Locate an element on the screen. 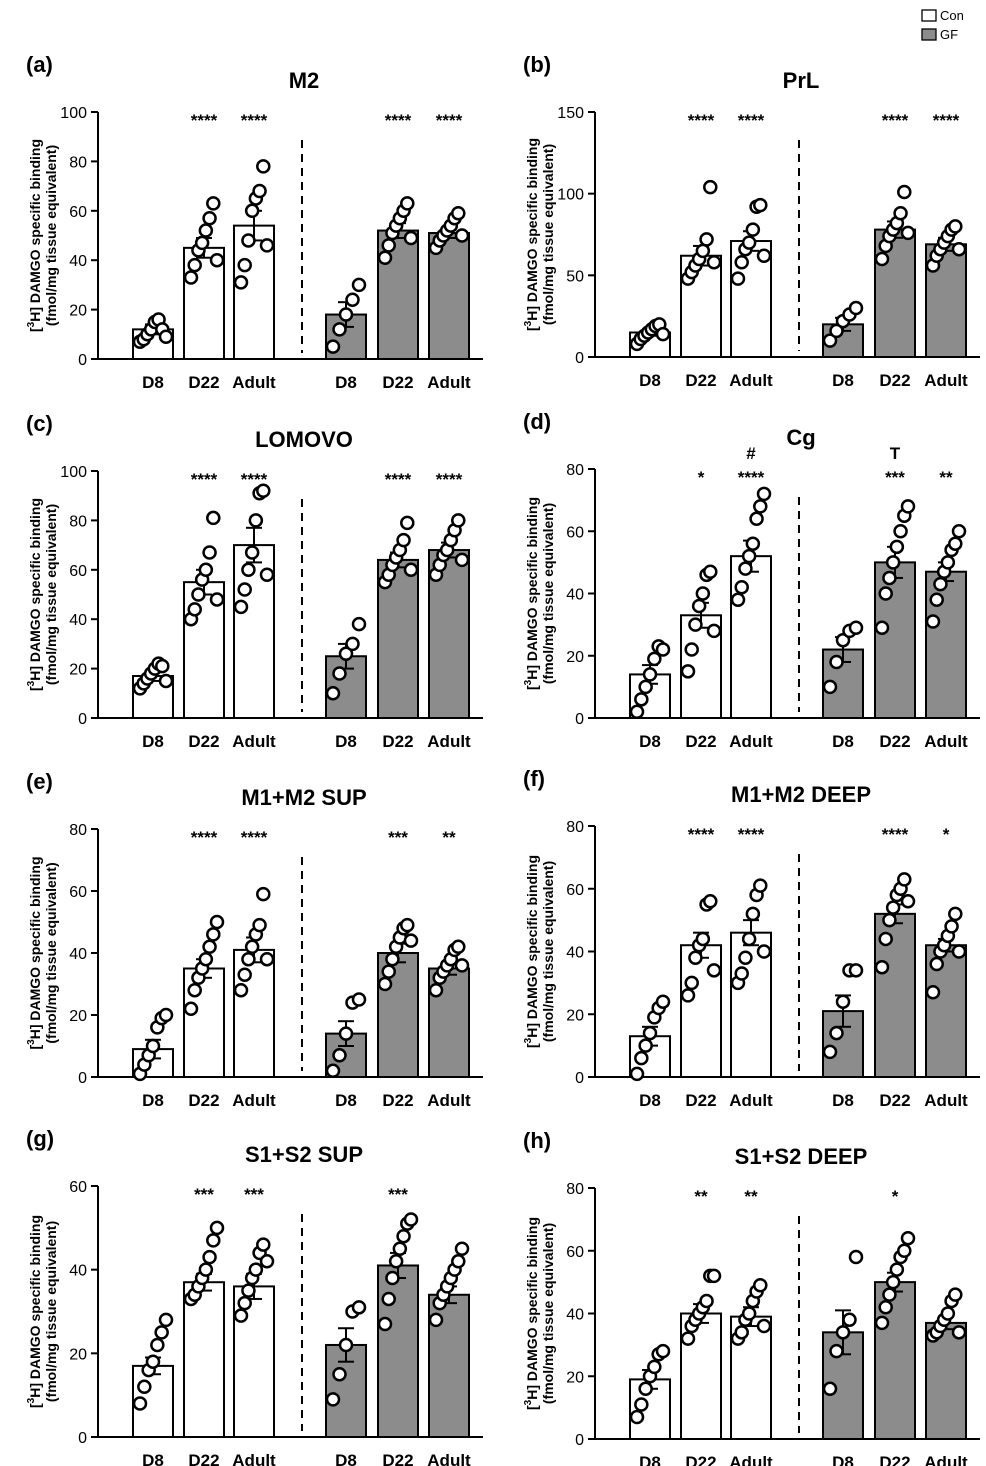 The width and height of the screenshot is (986, 1466). y-tick-label: 40 is located at coordinates (78, 261).